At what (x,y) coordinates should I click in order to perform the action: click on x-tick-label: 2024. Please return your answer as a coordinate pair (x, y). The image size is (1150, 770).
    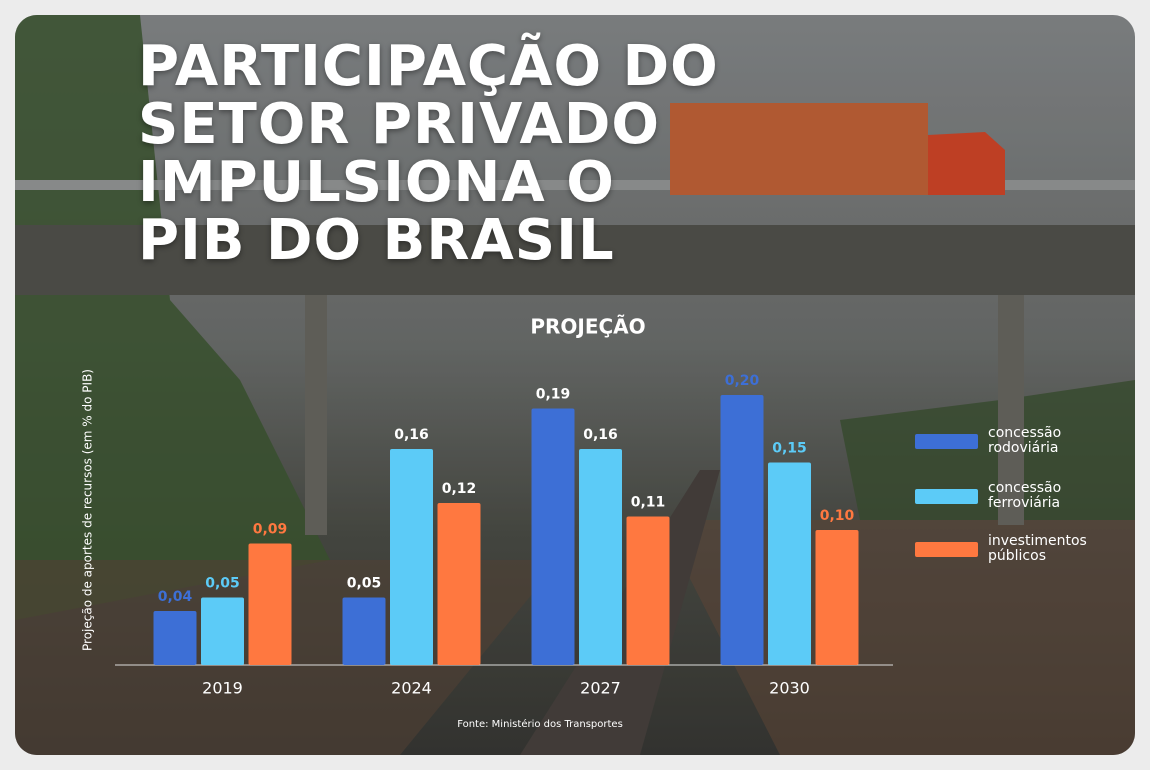
    Looking at the image, I should click on (411, 688).